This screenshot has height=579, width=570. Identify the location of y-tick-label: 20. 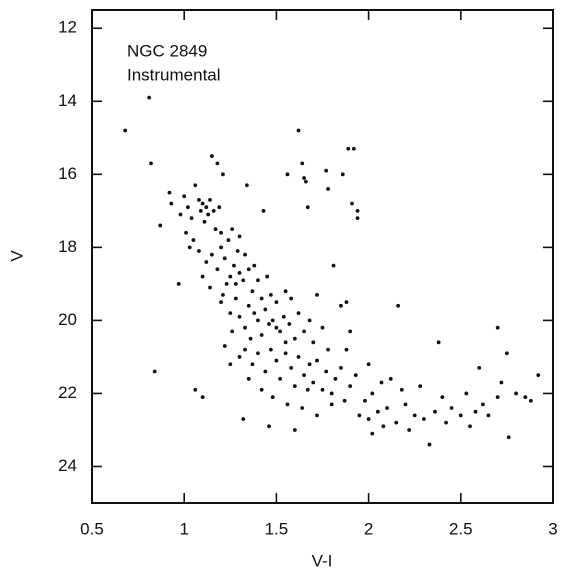
(67, 319).